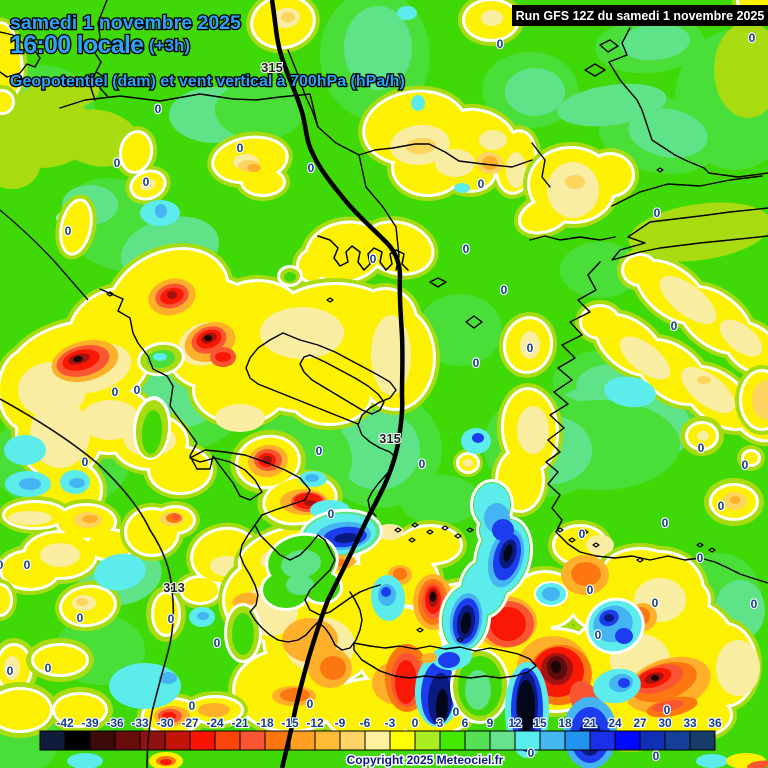 This screenshot has width=768, height=768. What do you see at coordinates (565, 723) in the screenshot?
I see `svg-text: 18` at bounding box center [565, 723].